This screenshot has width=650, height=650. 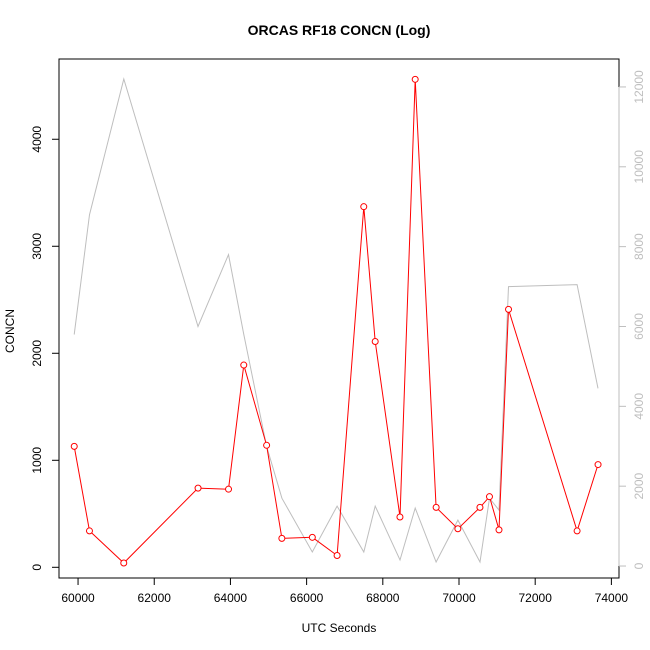 What do you see at coordinates (639, 87) in the screenshot?
I see `y2-tick-label: 12000` at bounding box center [639, 87].